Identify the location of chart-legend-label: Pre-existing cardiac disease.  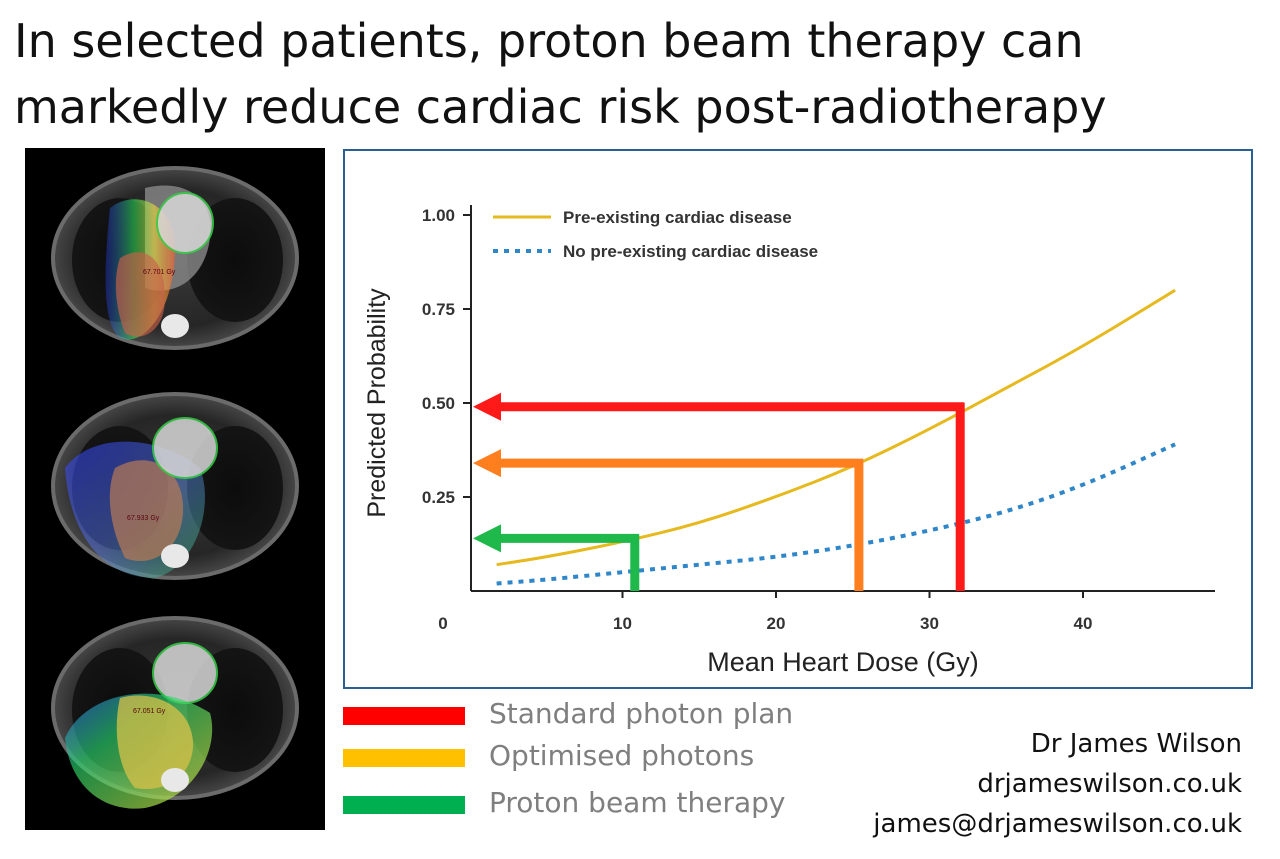
(677, 217).